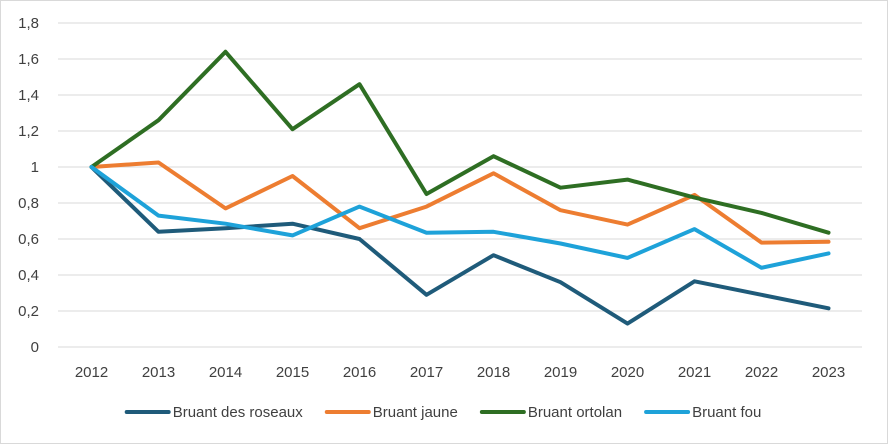  Describe the element at coordinates (238, 412) in the screenshot. I see `legend-label-1: Bruant des roseaux` at that location.